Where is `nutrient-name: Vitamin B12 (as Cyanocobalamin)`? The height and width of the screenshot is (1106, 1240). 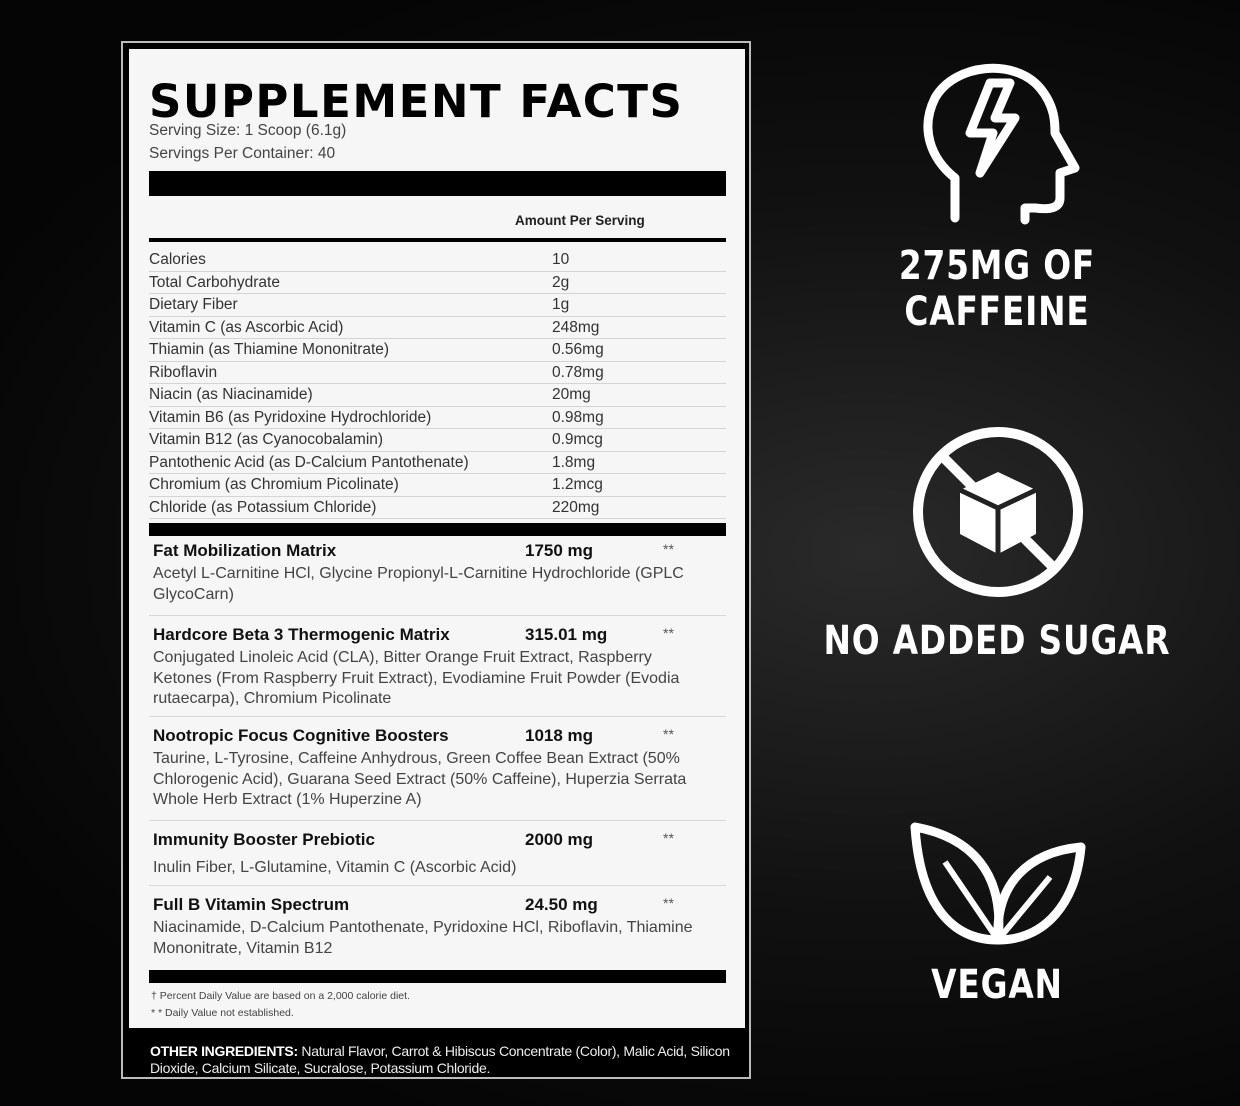 nutrient-name: Vitamin B12 (as Cyanocobalamin) is located at coordinates (266, 439).